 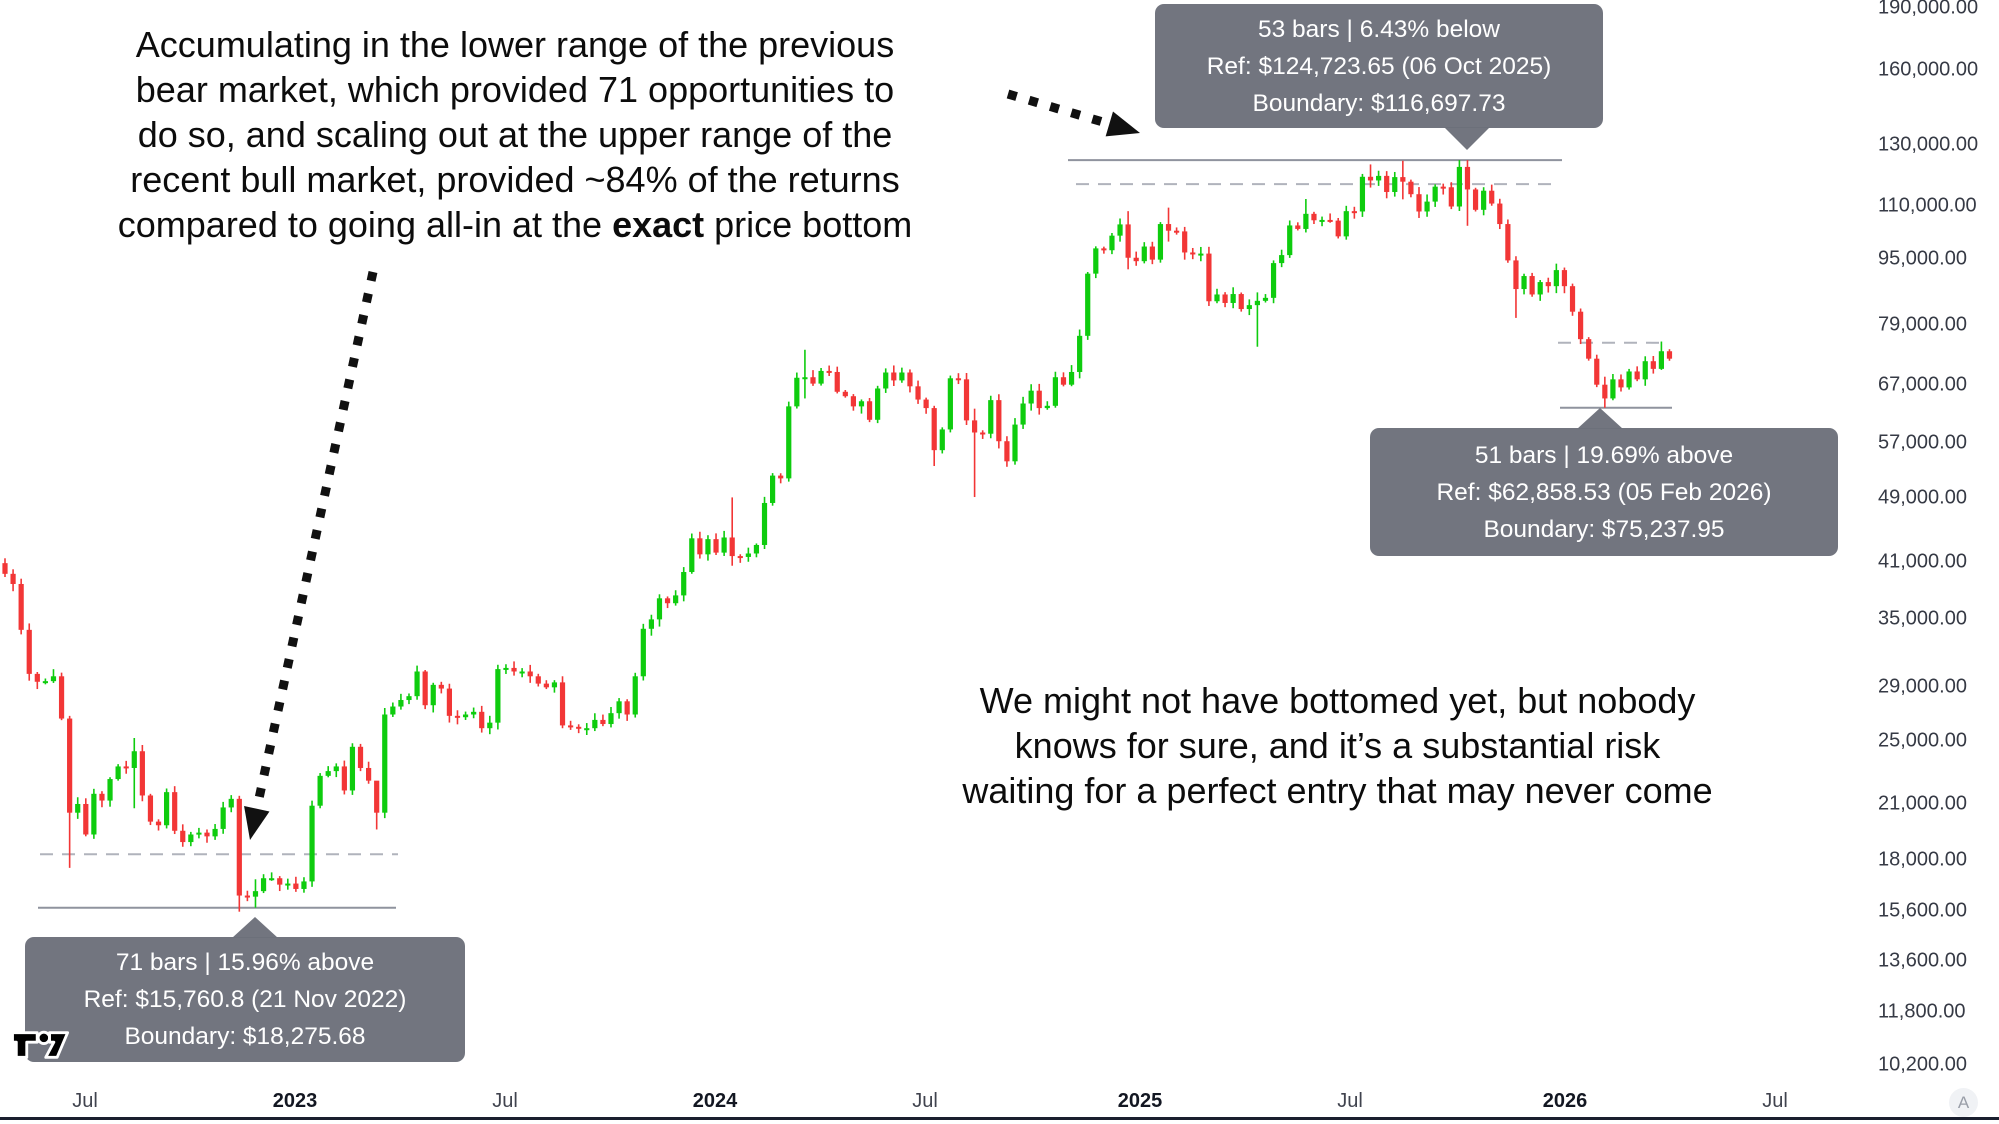 What do you see at coordinates (715, 1101) in the screenshot?
I see `time-axis-label: 2024` at bounding box center [715, 1101].